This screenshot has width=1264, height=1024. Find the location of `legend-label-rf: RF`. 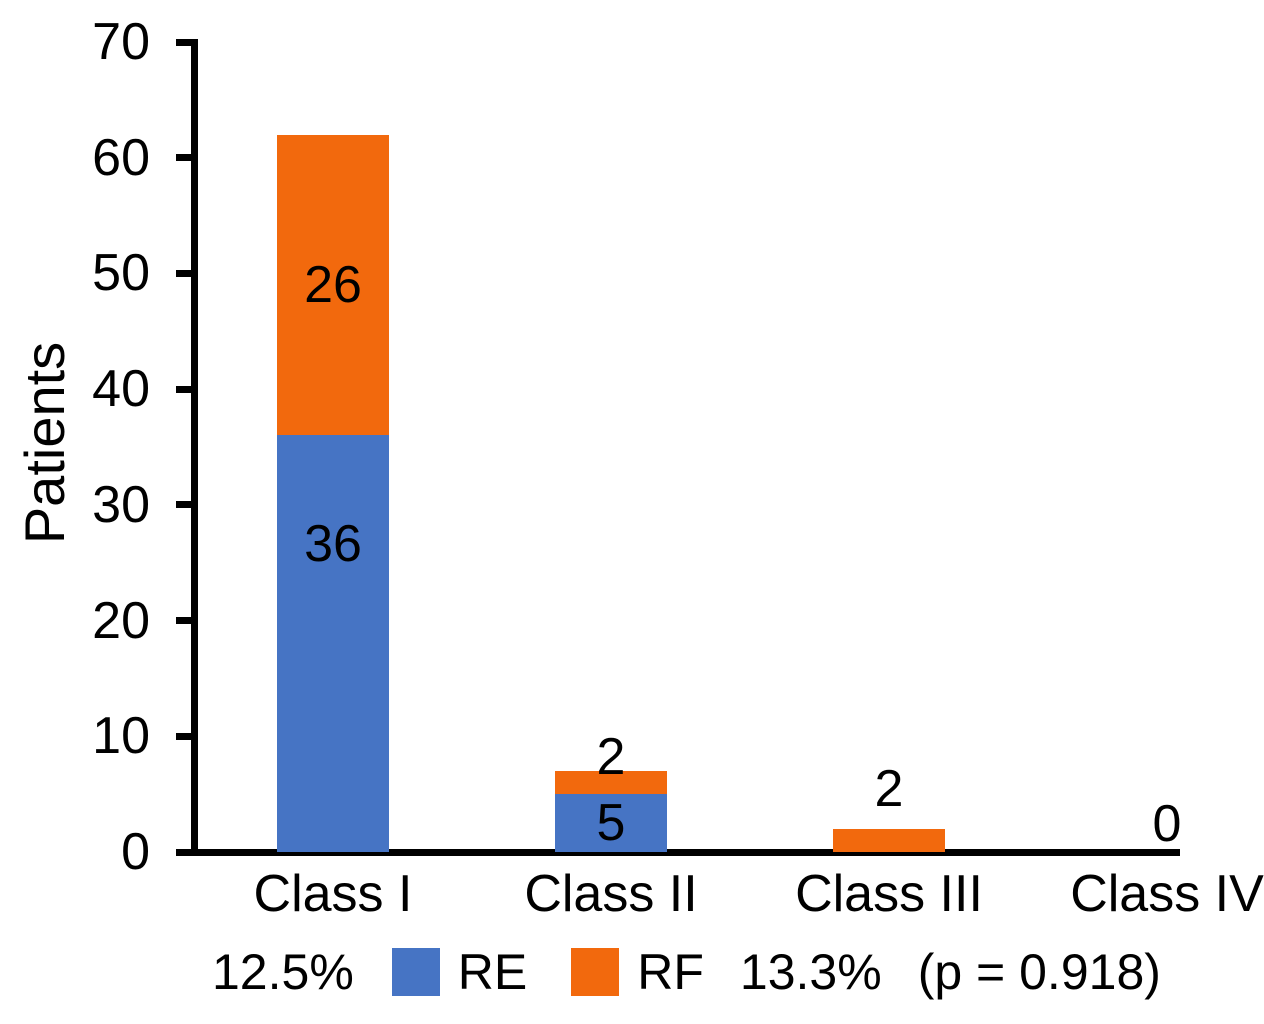

legend-label-rf: RF is located at coordinates (670, 972).